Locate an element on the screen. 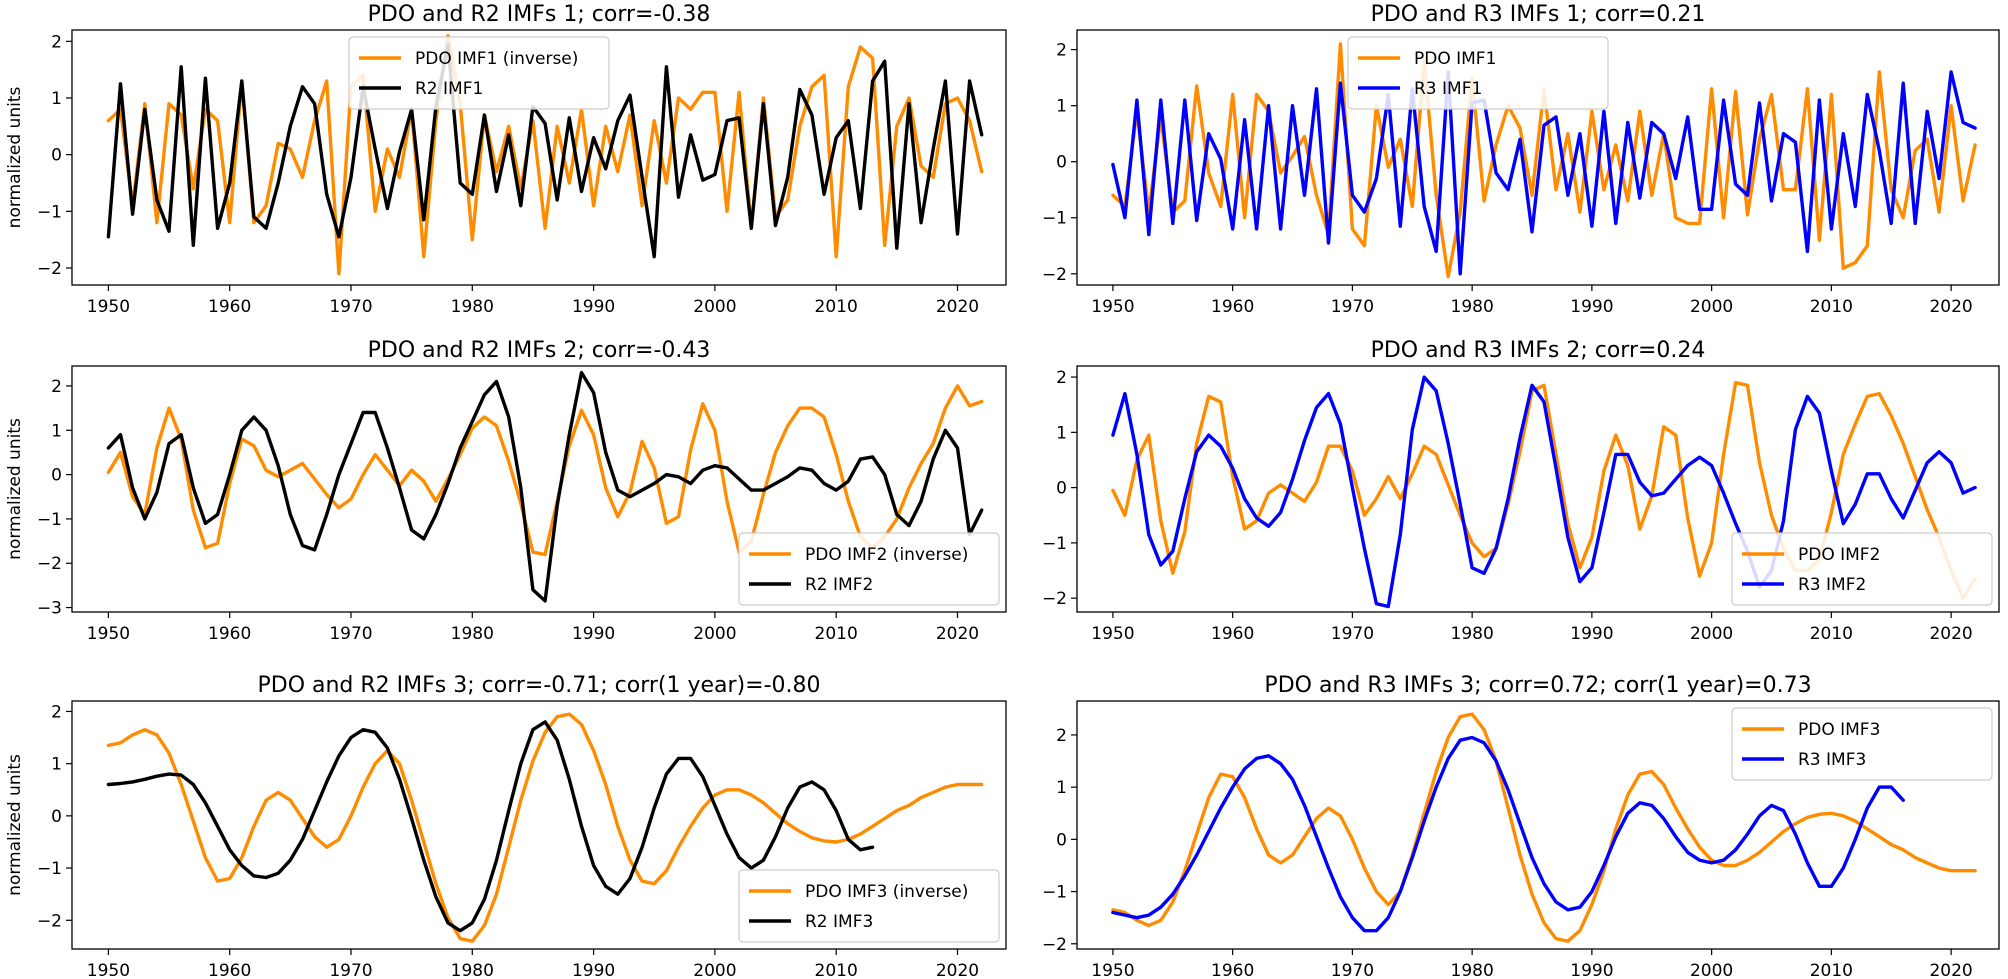 Image resolution: width=2008 pixels, height=979 pixels. legend-entry-label: R2 IMF1 is located at coordinates (449, 89).